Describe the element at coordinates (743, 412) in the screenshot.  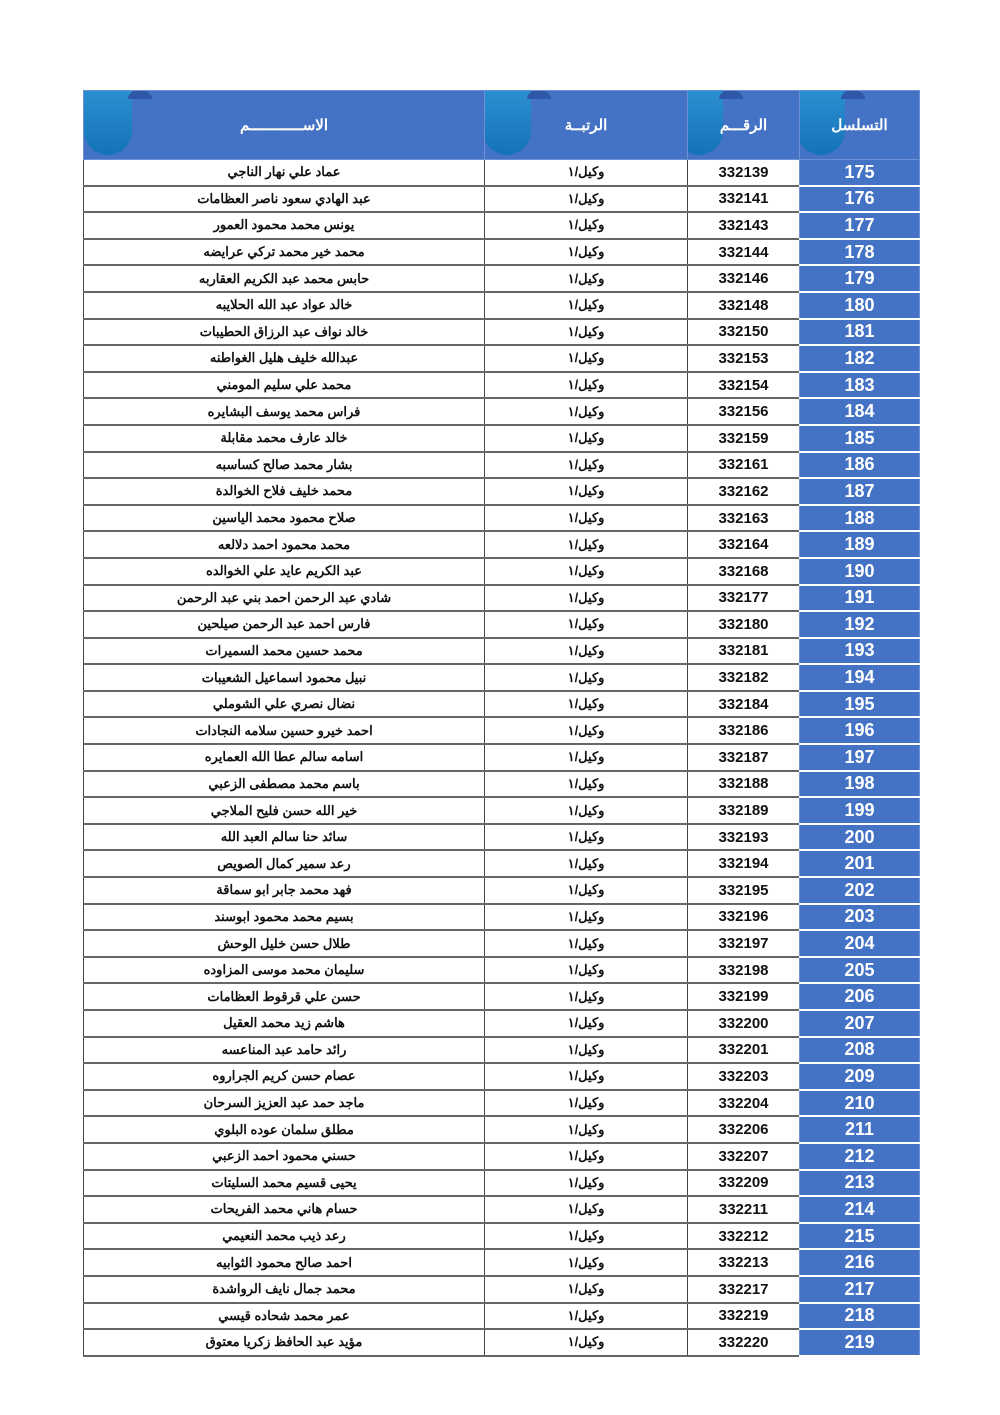
I see `number-cell: 332156` at that location.